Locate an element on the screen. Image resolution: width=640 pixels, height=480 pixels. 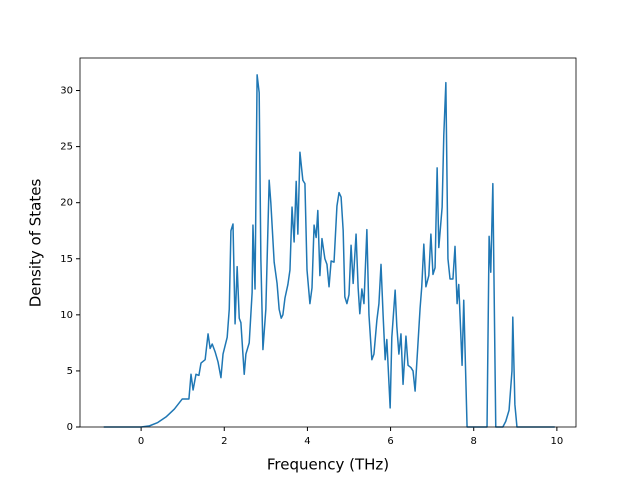
x-tick-label: 10 is located at coordinates (557, 441).